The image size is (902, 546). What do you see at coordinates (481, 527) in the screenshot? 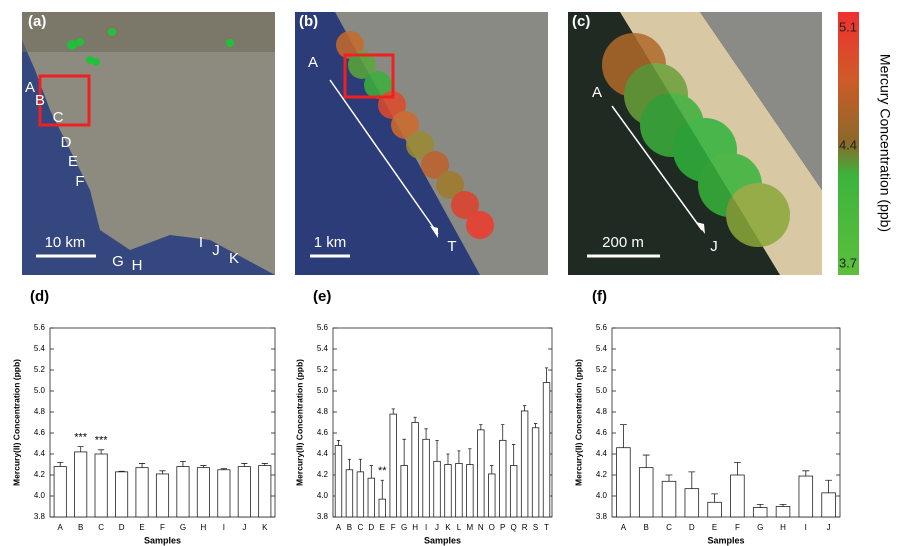
I see `x-tick-label: N` at bounding box center [481, 527].